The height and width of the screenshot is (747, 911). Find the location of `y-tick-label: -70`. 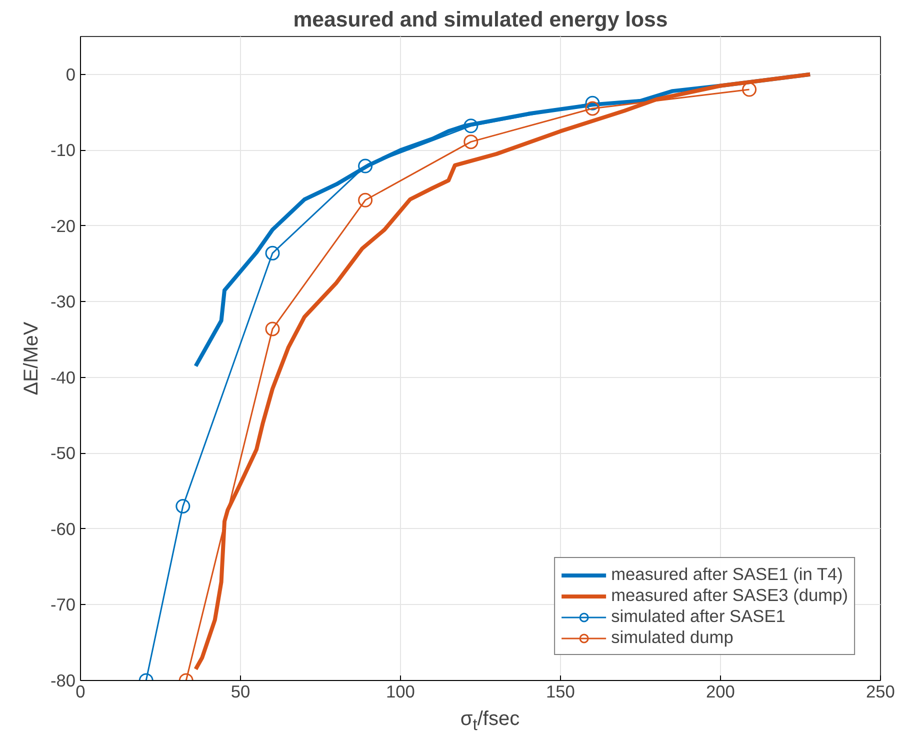

y-tick-label: -70 is located at coordinates (63, 604).